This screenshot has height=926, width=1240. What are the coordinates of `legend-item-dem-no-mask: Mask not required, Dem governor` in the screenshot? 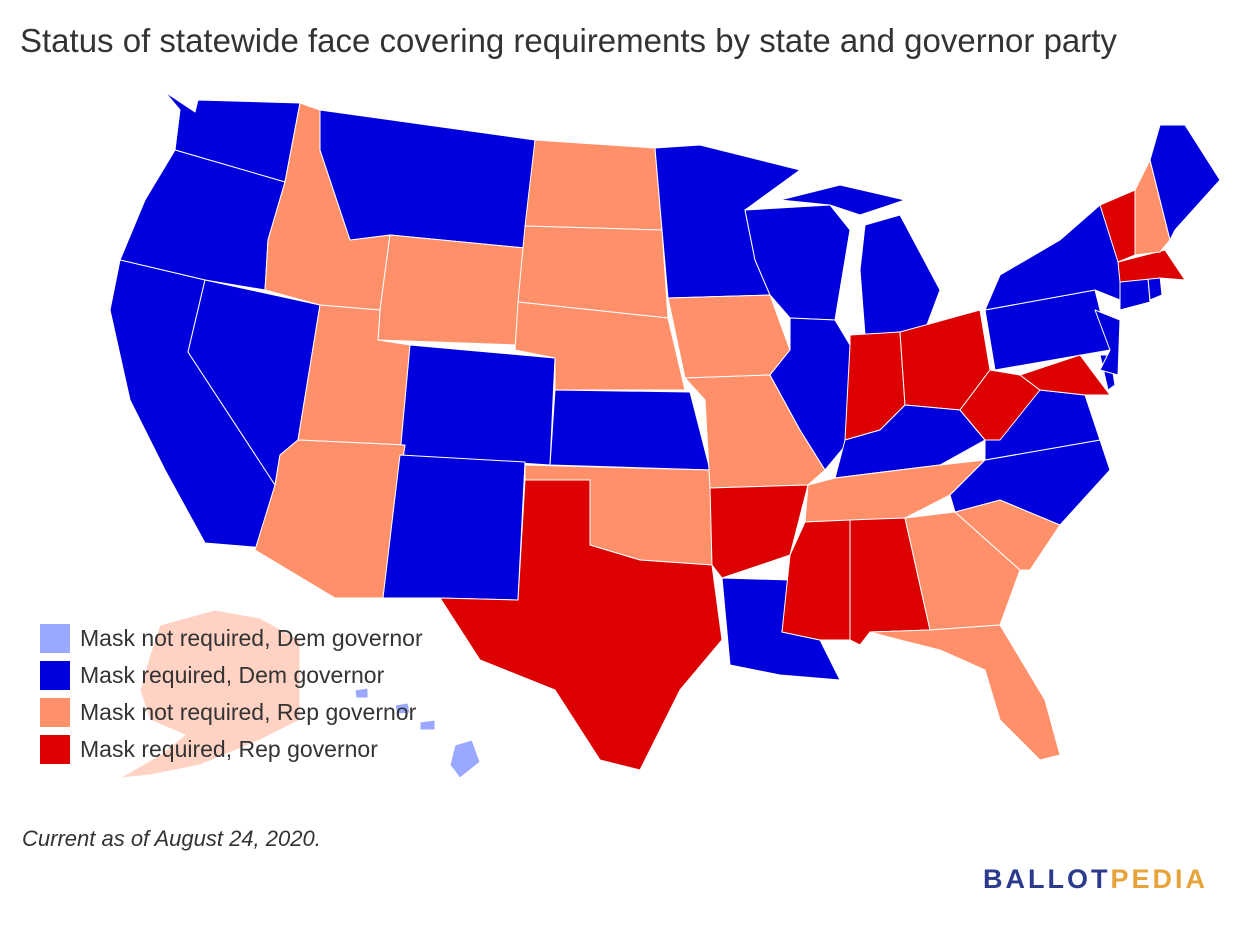 It's located at (231, 638).